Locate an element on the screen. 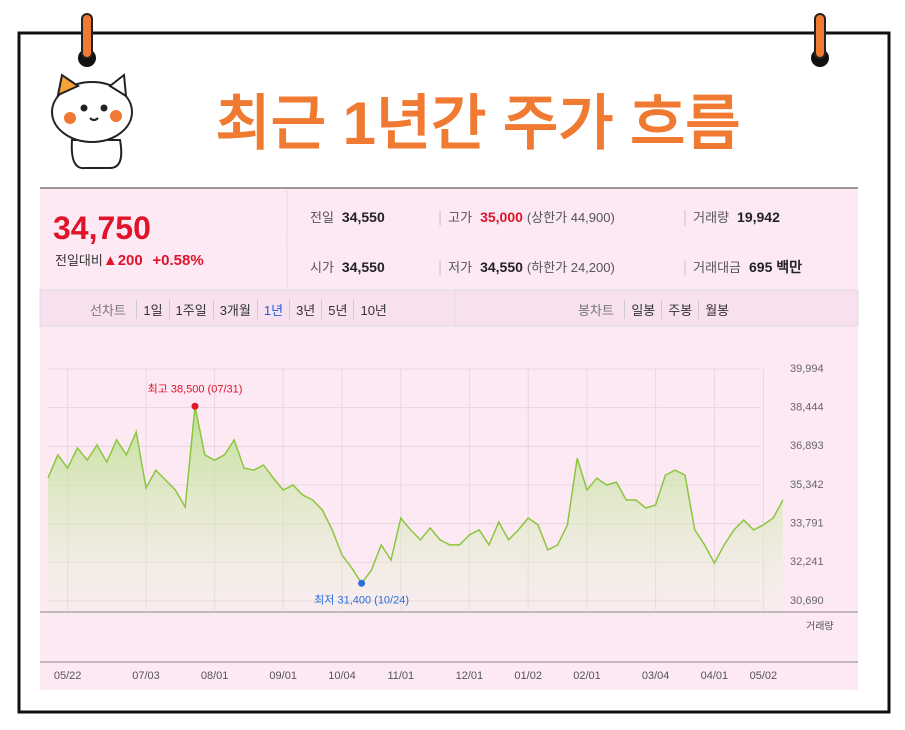  change-label: 전일대비 is located at coordinates (79, 260).